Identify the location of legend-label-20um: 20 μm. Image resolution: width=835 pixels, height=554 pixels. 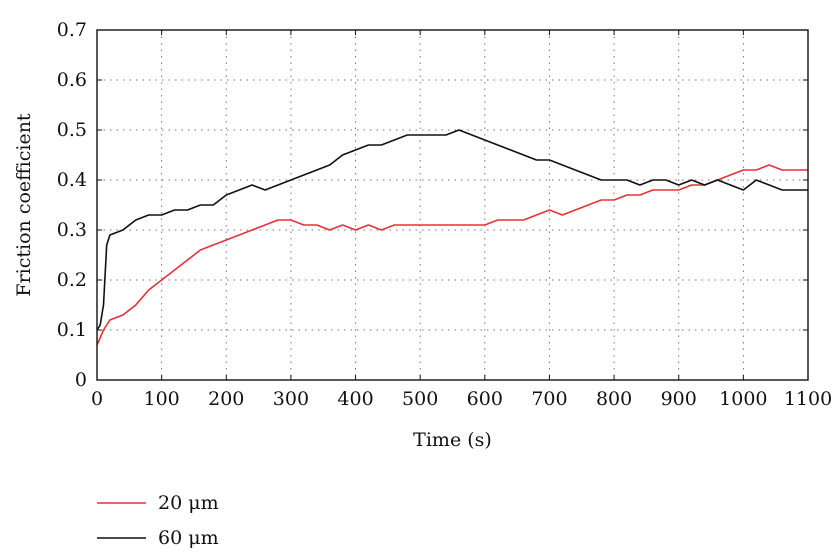
(188, 503).